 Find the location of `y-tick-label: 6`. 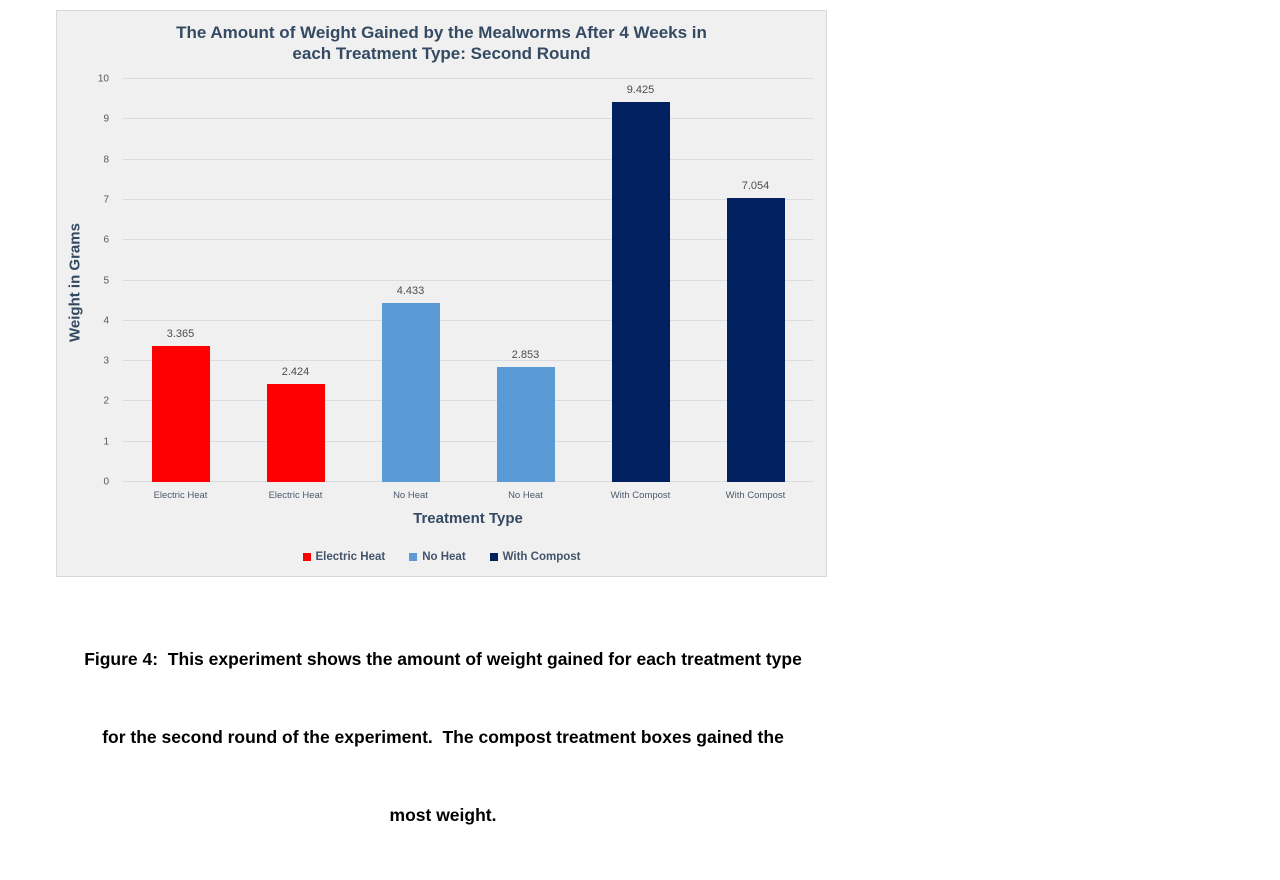

y-tick-label: 6 is located at coordinates (106, 240).